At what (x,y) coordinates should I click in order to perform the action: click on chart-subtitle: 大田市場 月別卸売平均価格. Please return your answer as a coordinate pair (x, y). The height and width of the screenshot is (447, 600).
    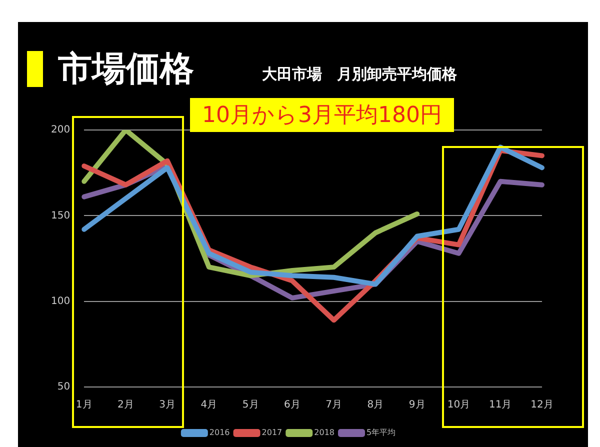
    Looking at the image, I should click on (359, 74).